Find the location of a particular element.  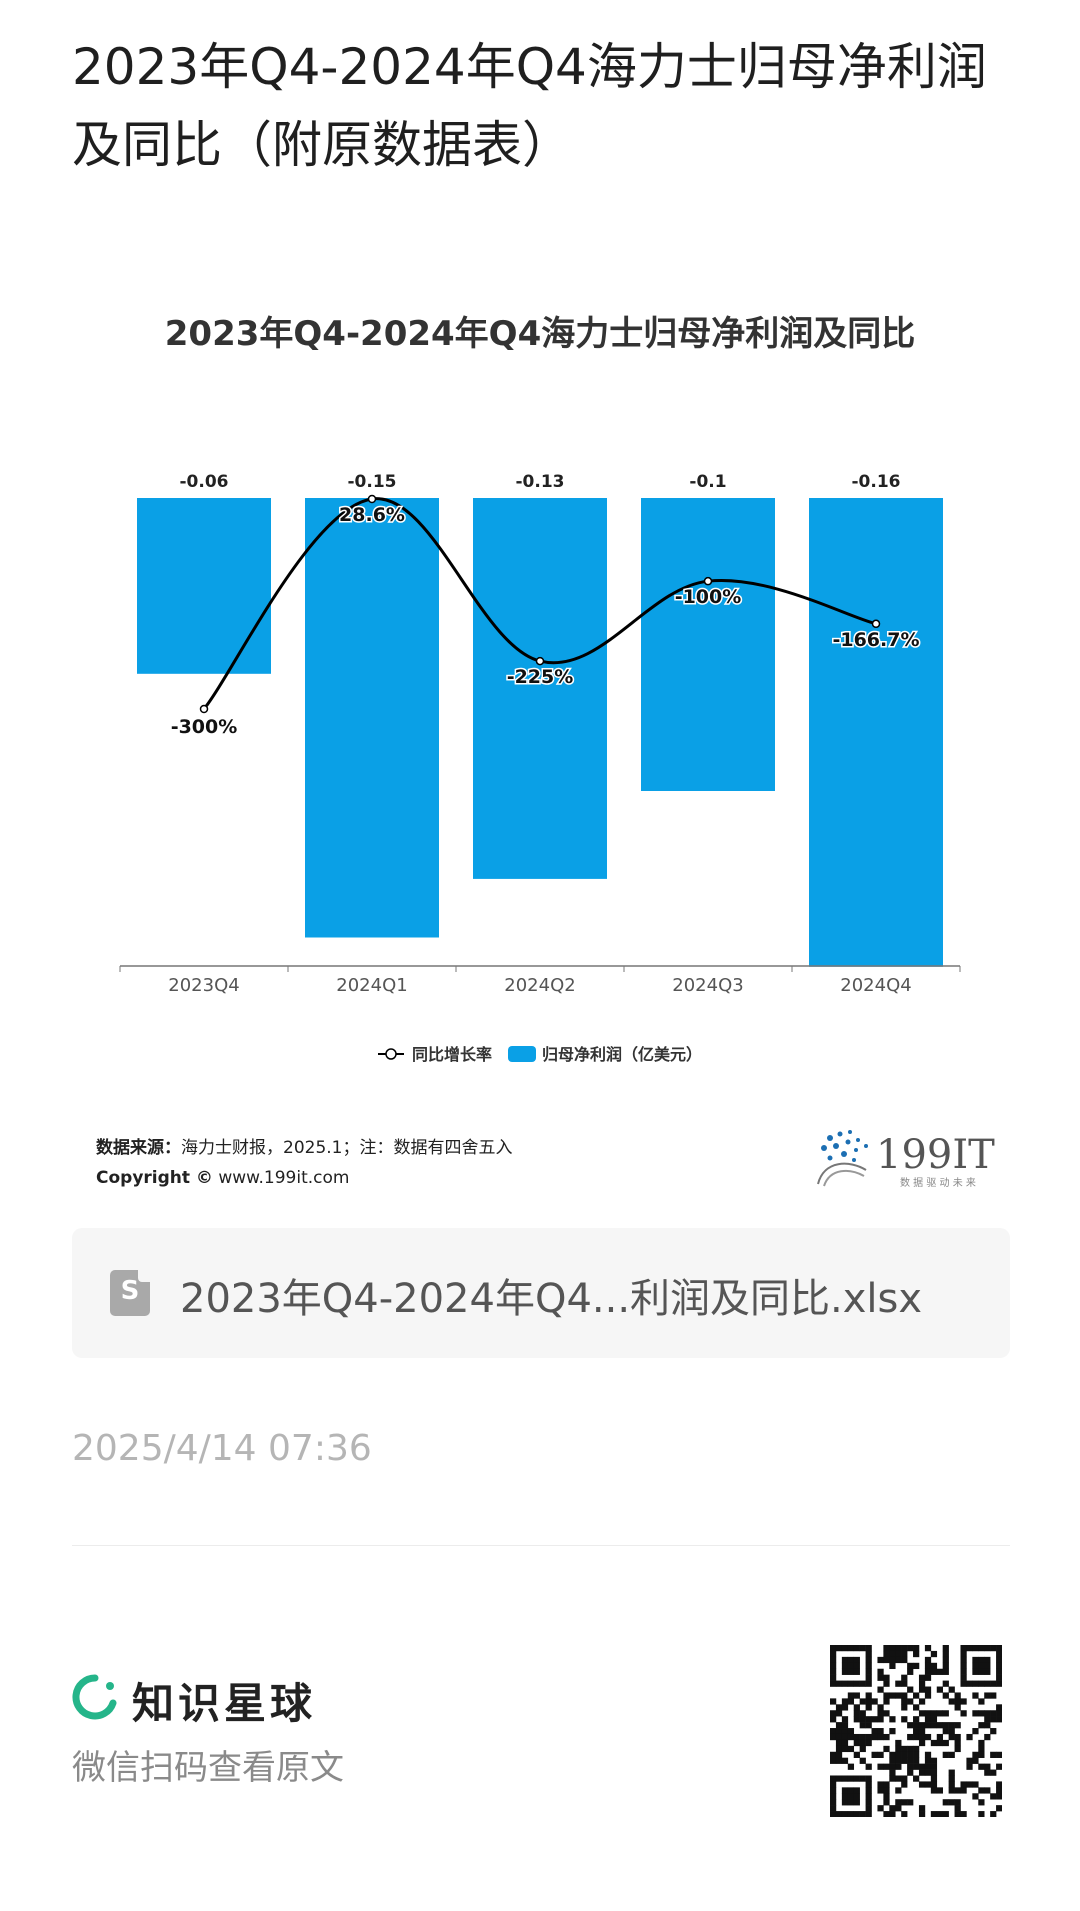

copyright-text: www.199it.com is located at coordinates (284, 1178).